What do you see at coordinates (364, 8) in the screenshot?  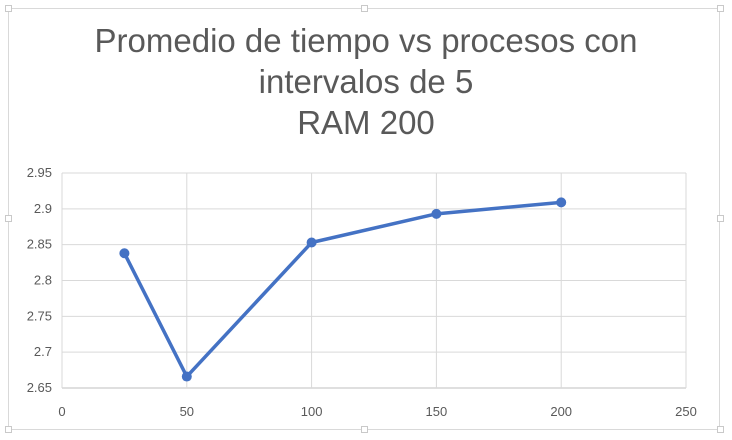 I see `resize-handle-top` at bounding box center [364, 8].